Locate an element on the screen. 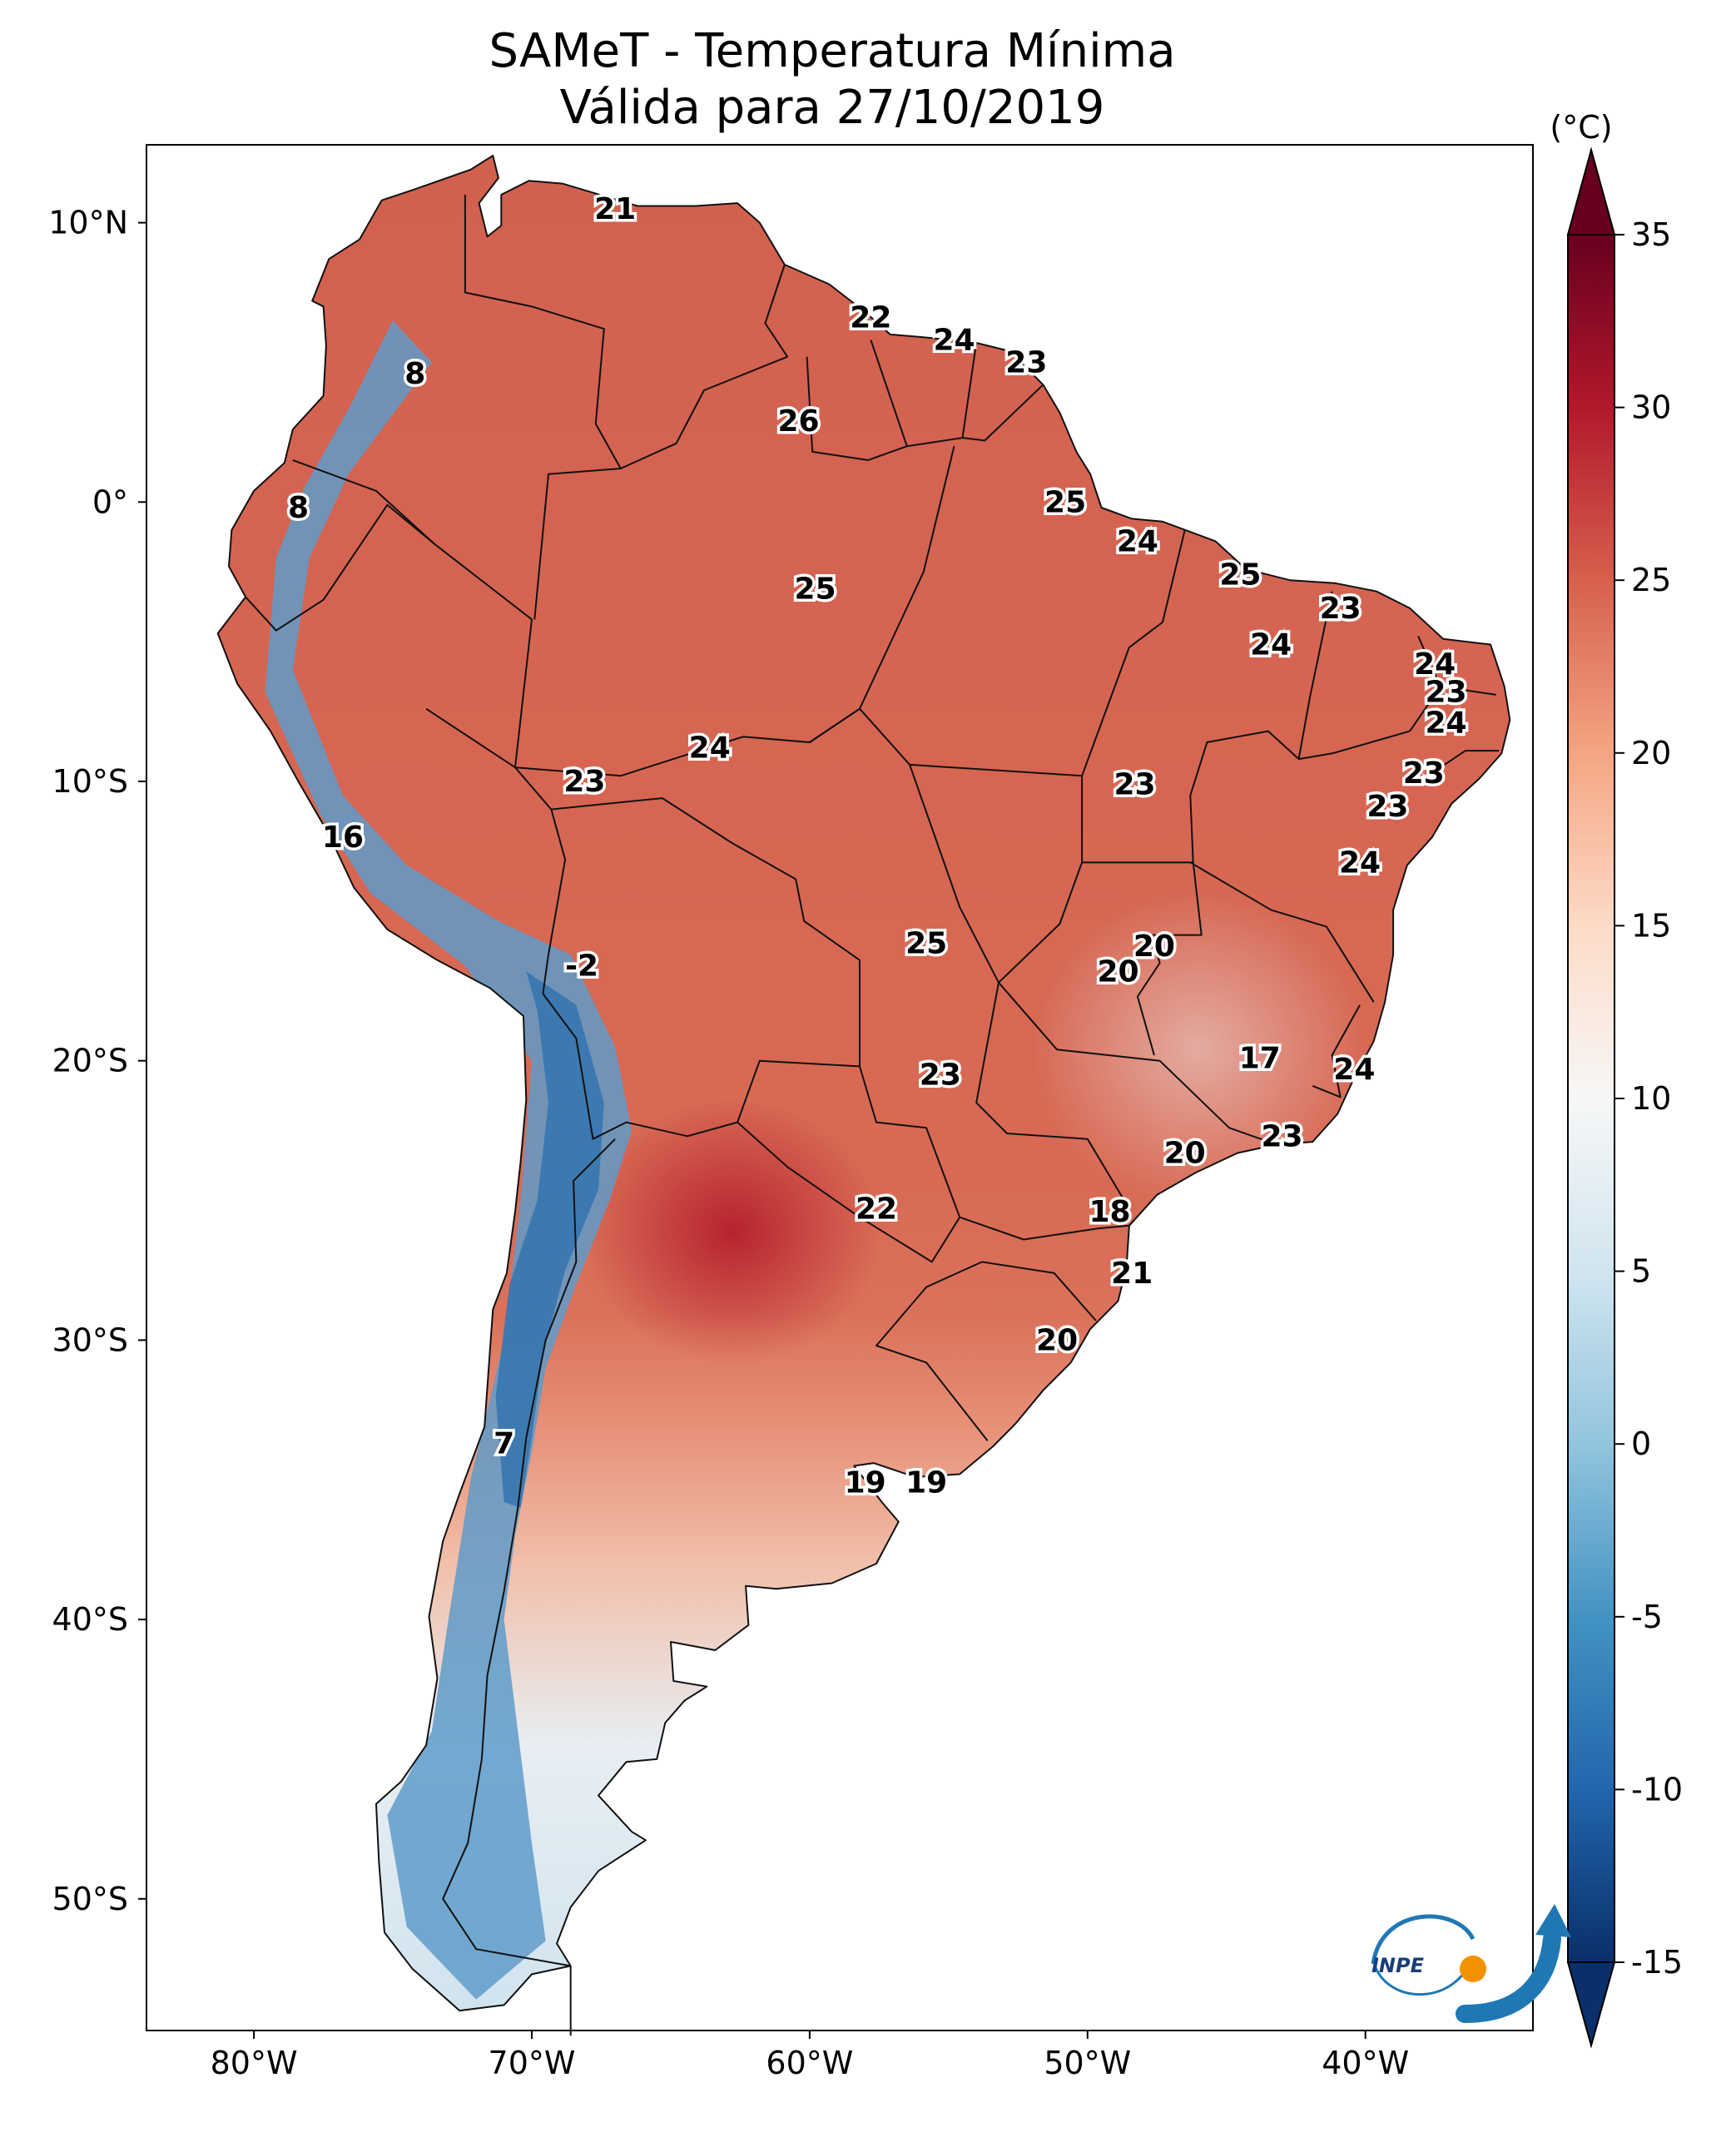  colorbar-tick-label: 0 is located at coordinates (1641, 1444).